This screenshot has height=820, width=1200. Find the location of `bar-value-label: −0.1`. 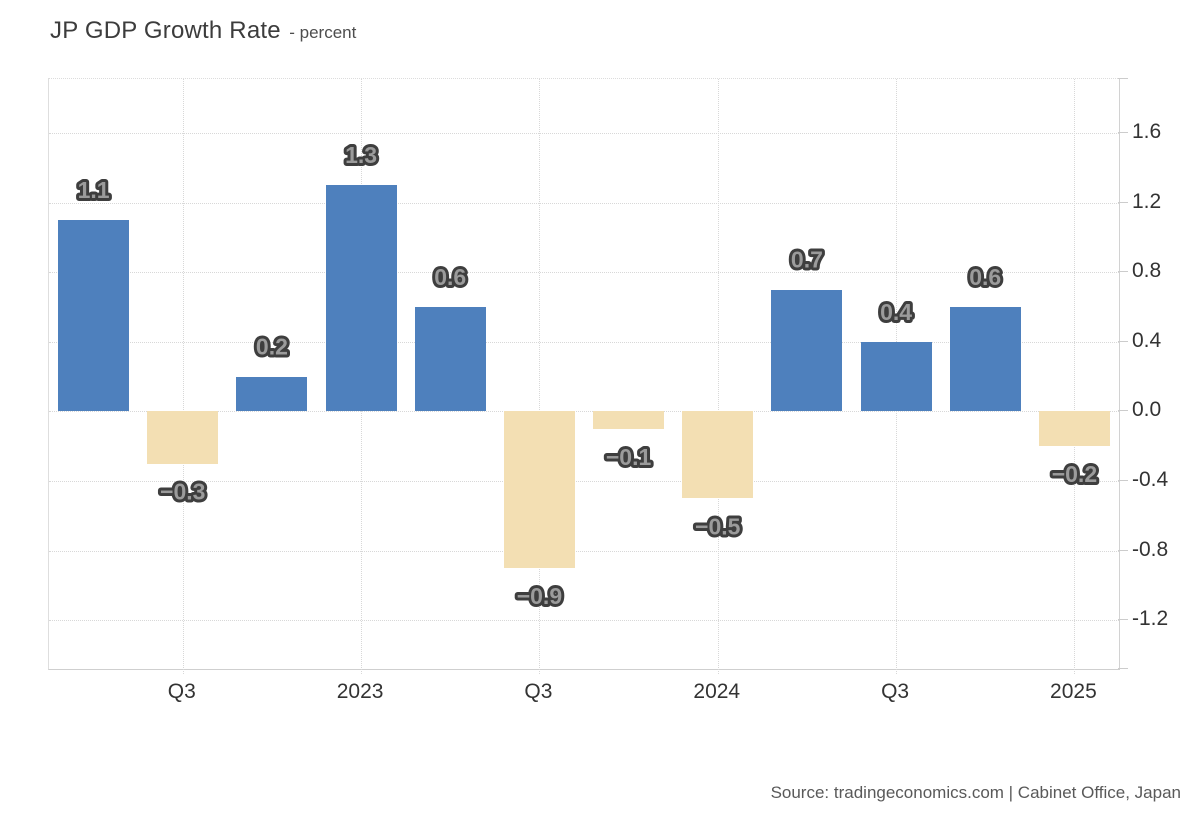

bar-value-label: −0.1 is located at coordinates (629, 457).